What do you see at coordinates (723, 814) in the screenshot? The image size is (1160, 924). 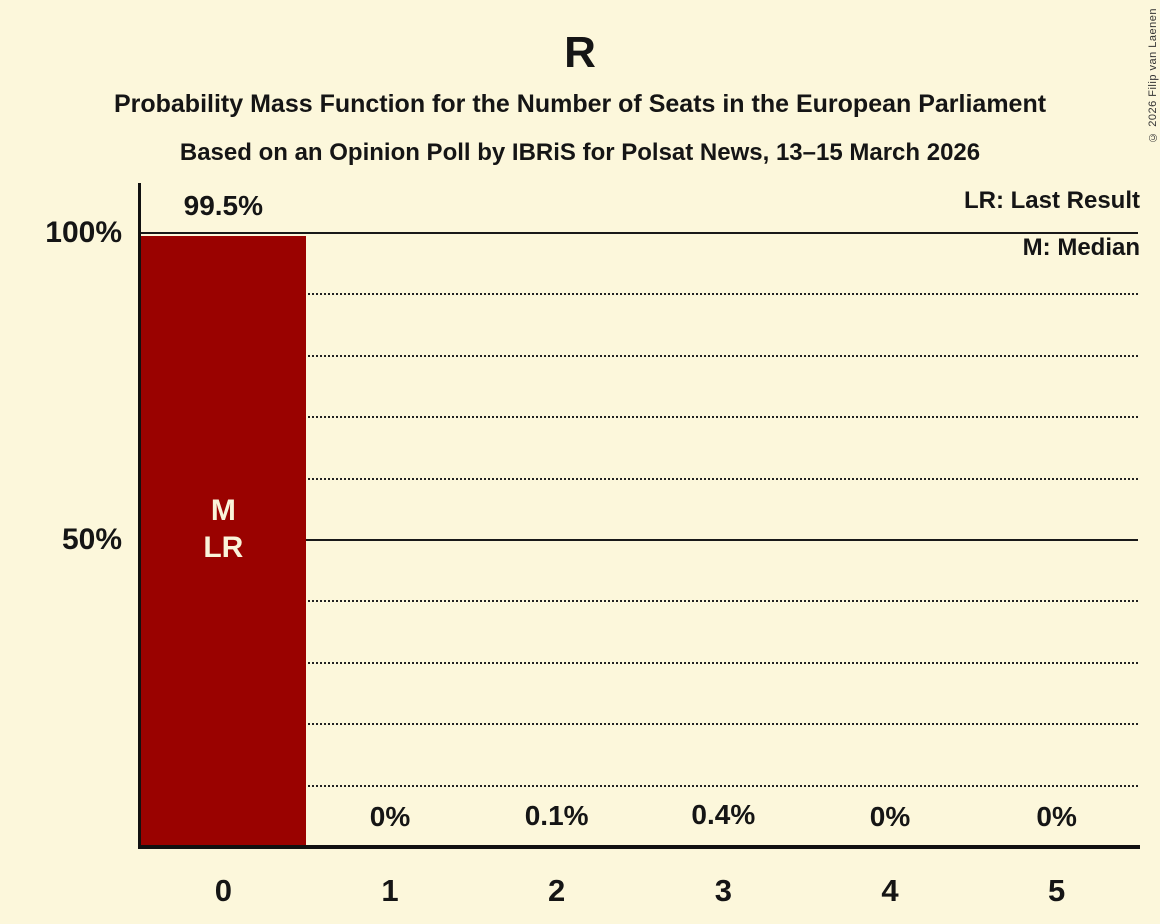 I see `value-label-seats-3: 0.4%` at bounding box center [723, 814].